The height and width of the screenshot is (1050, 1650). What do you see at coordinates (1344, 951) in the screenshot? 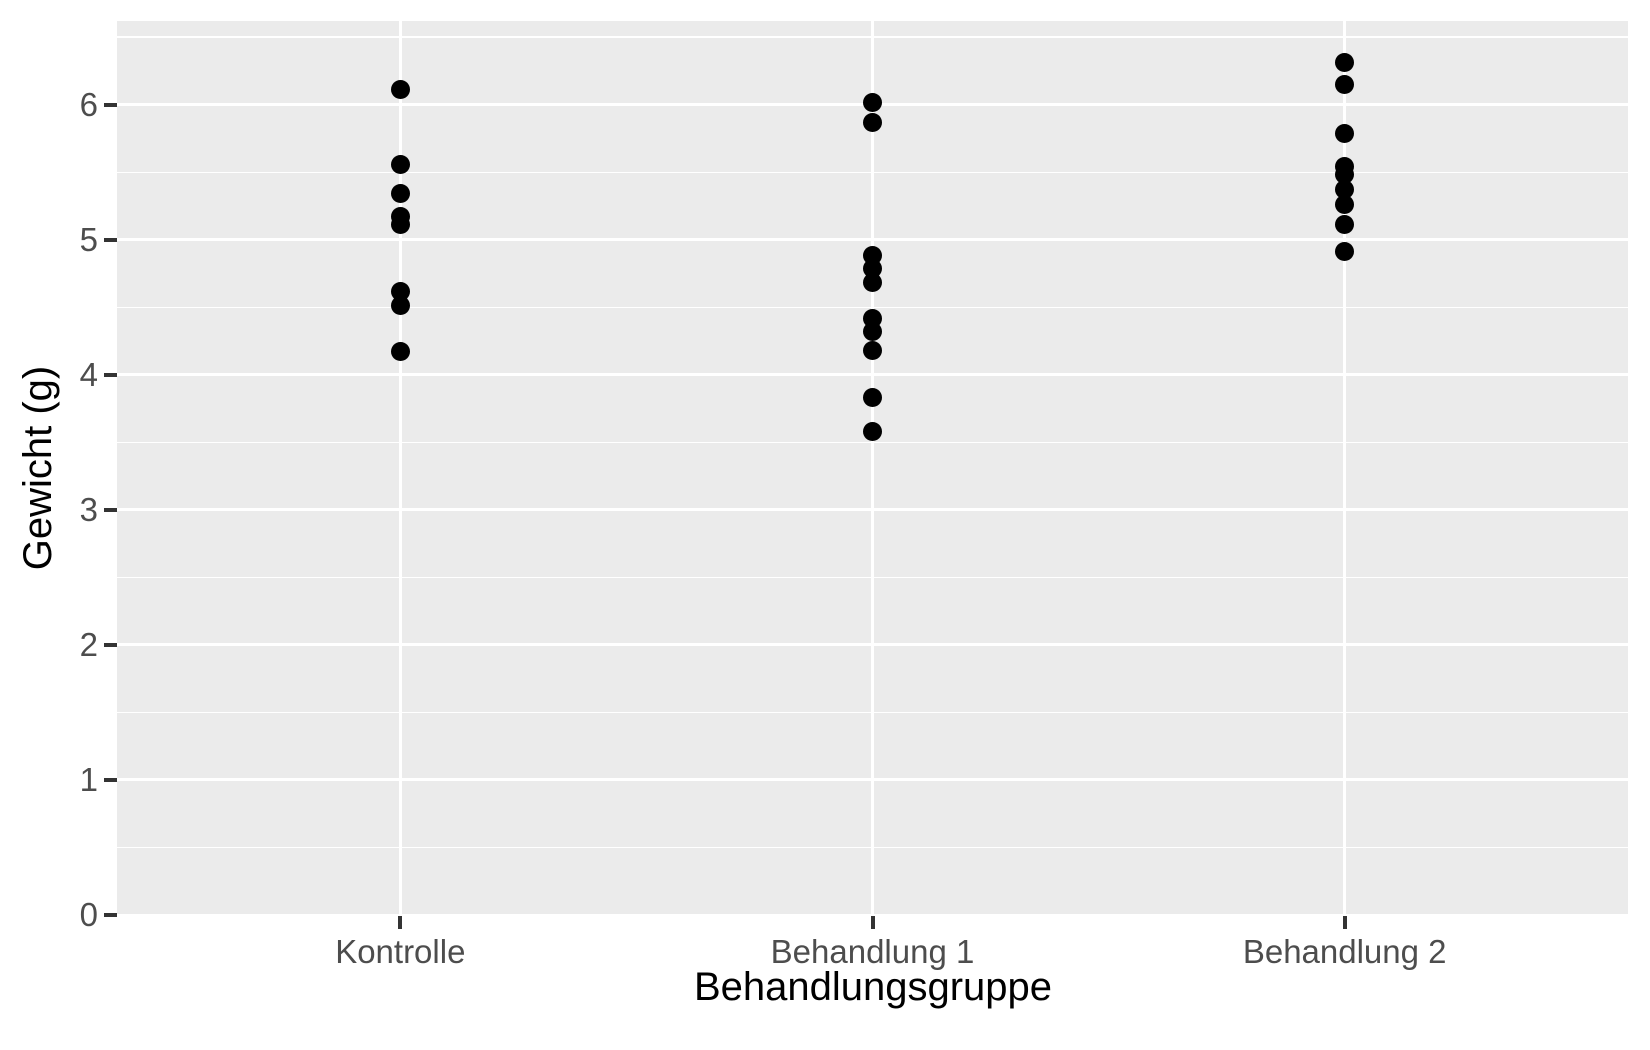
I see `x-tick-label: Behandlung 2` at bounding box center [1344, 951].